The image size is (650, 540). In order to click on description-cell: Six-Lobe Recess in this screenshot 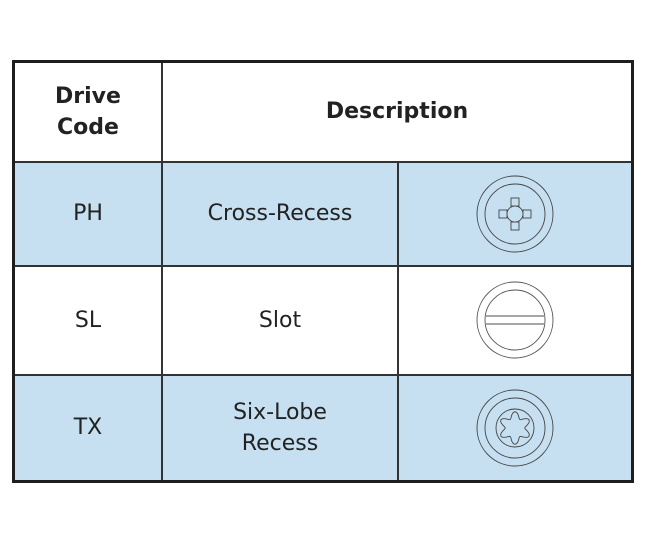, I will do `click(280, 428)`.